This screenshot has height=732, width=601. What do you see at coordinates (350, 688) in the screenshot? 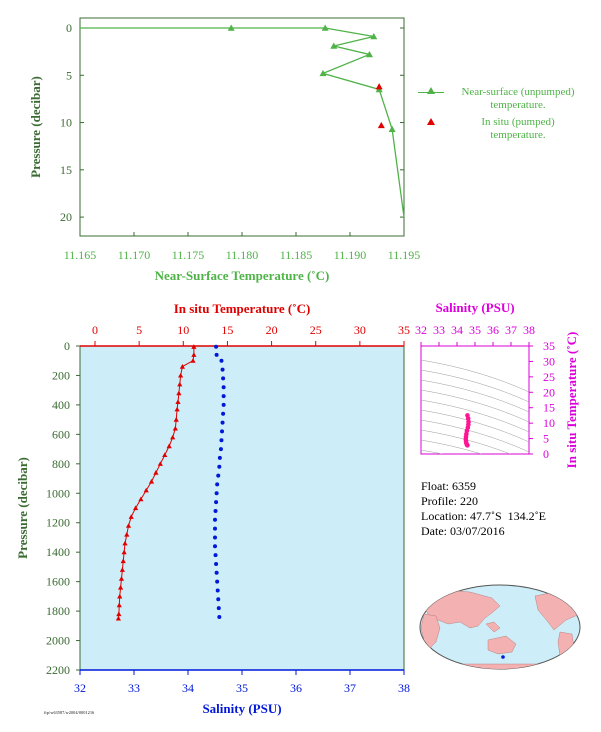
I see `salinity-tick-label: 37` at bounding box center [350, 688].